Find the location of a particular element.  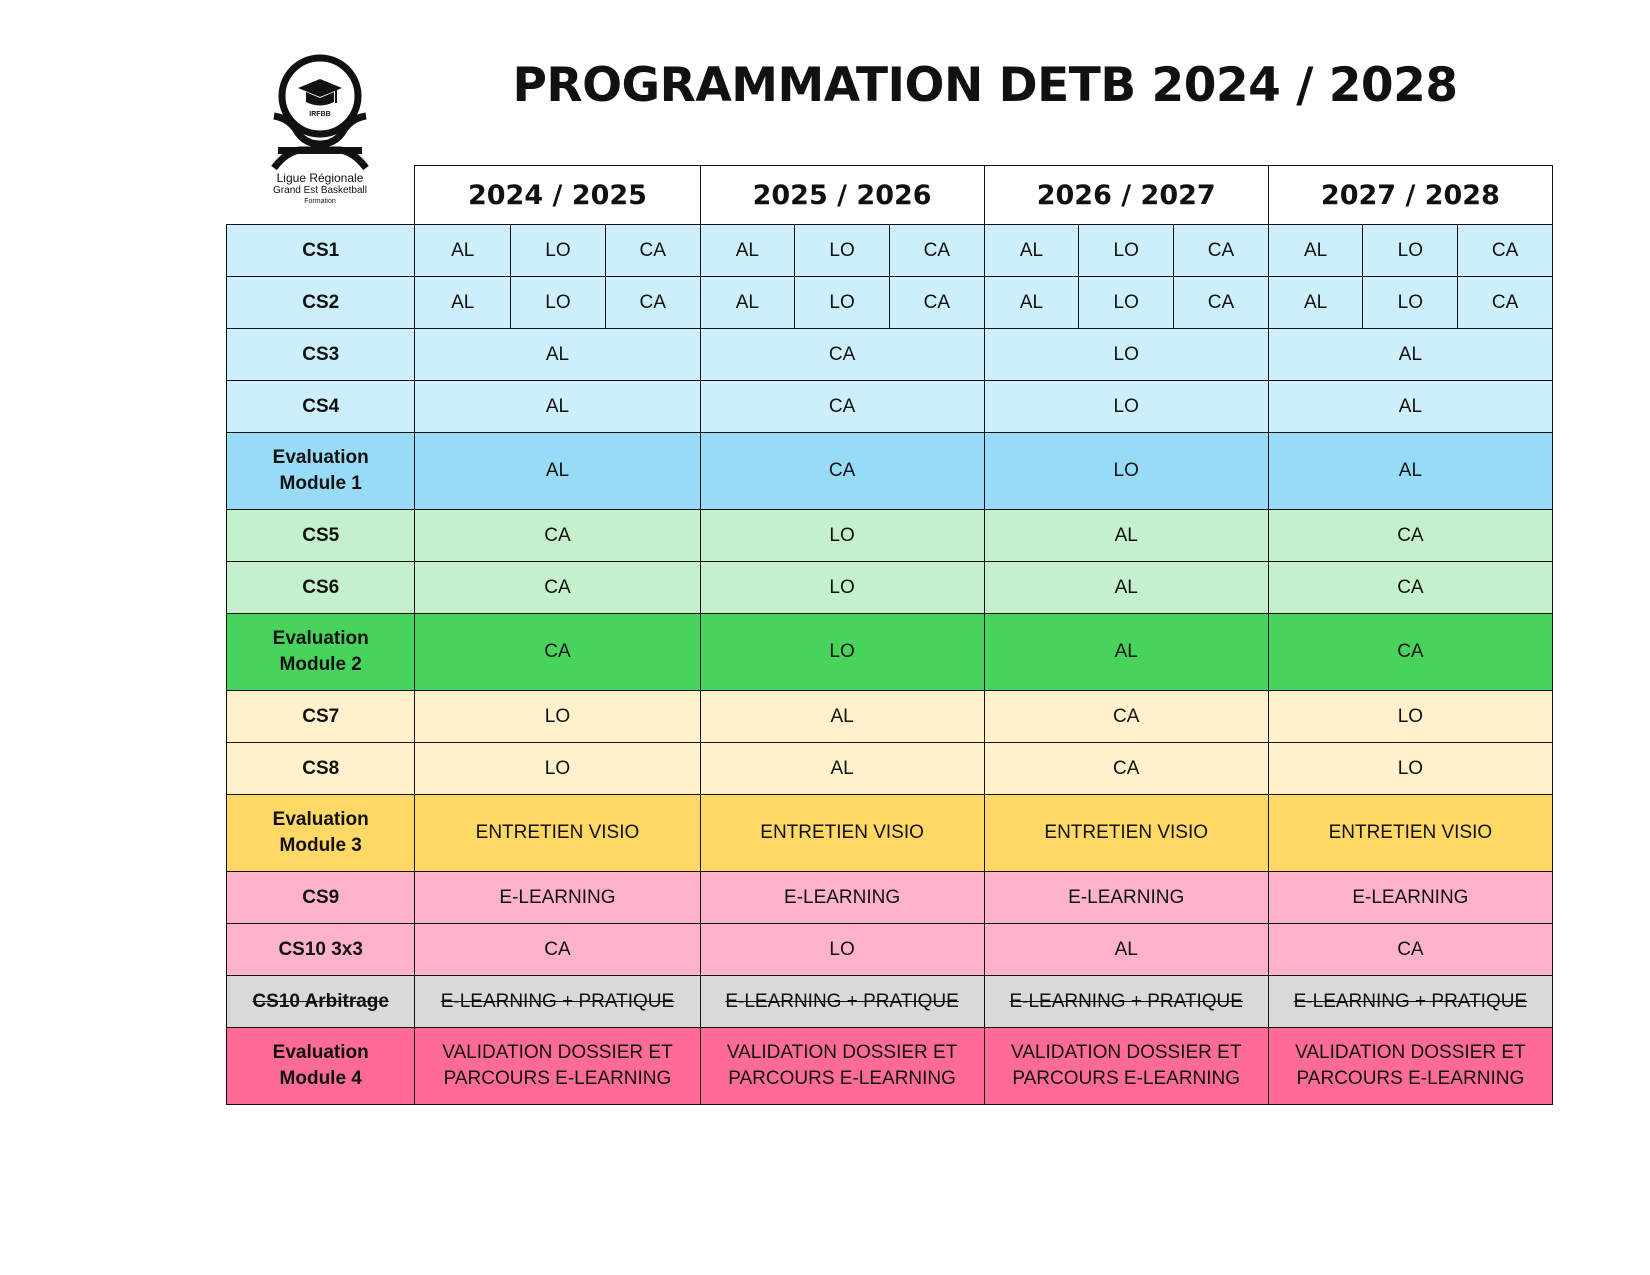

row-cs4: CS4 AL CA LO AL is located at coordinates (889, 406).